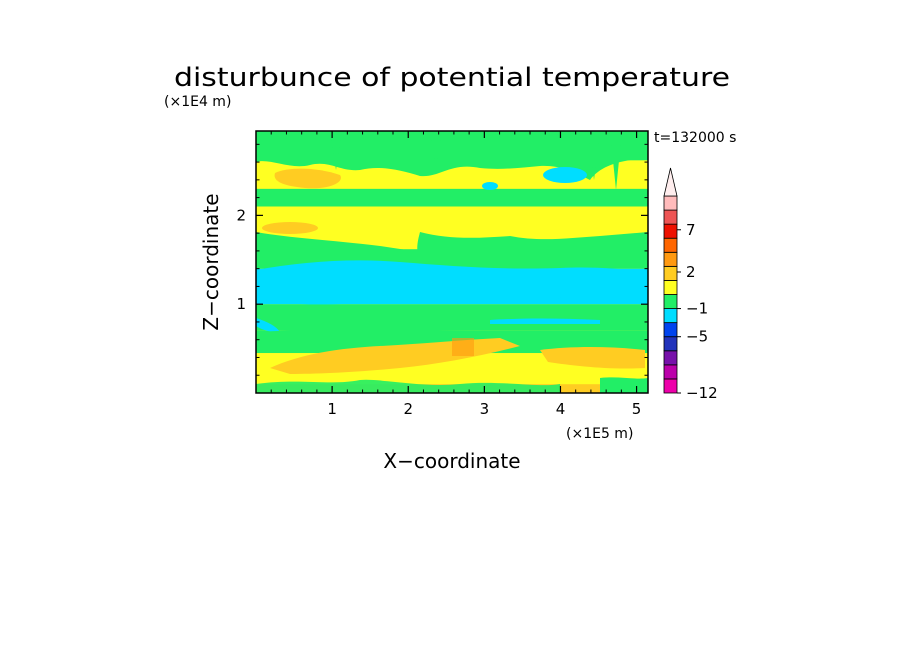 The height and width of the screenshot is (654, 904). What do you see at coordinates (599, 434) in the screenshot?
I see `x-unit-label: (×1E5 m)` at bounding box center [599, 434].